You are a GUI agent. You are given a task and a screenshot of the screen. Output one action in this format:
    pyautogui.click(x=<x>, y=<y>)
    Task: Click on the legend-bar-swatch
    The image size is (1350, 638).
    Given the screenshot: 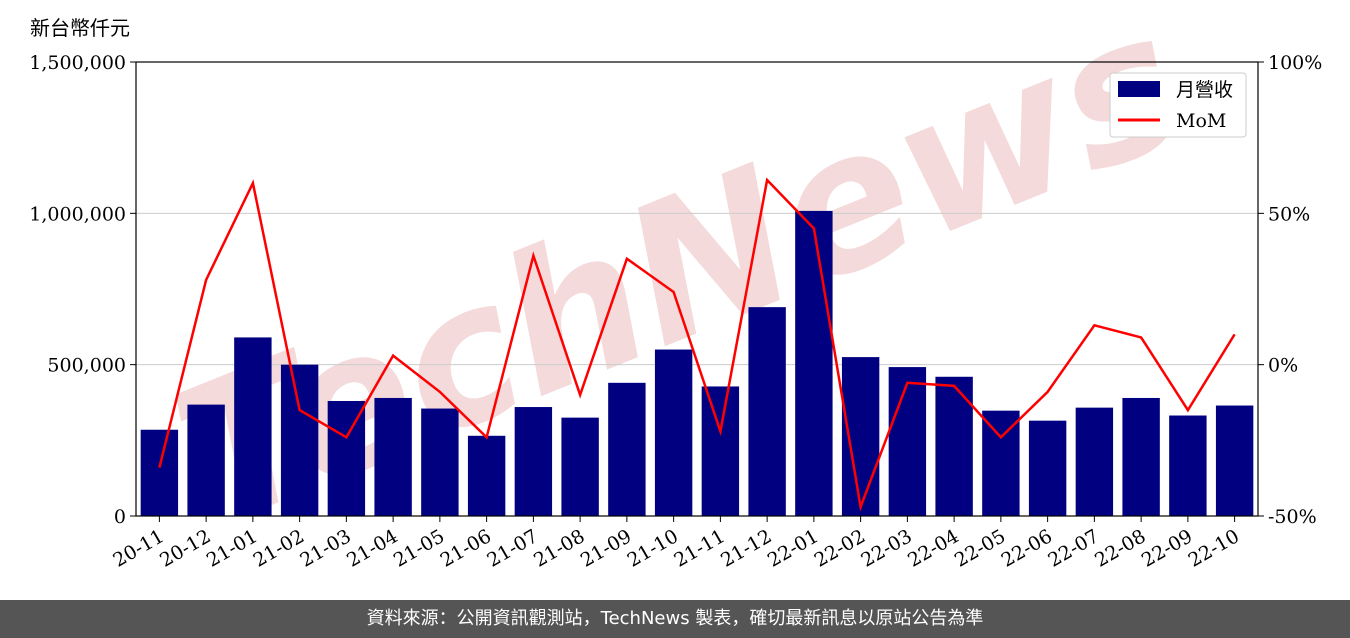 What is the action you would take?
    pyautogui.click(x=1139, y=89)
    